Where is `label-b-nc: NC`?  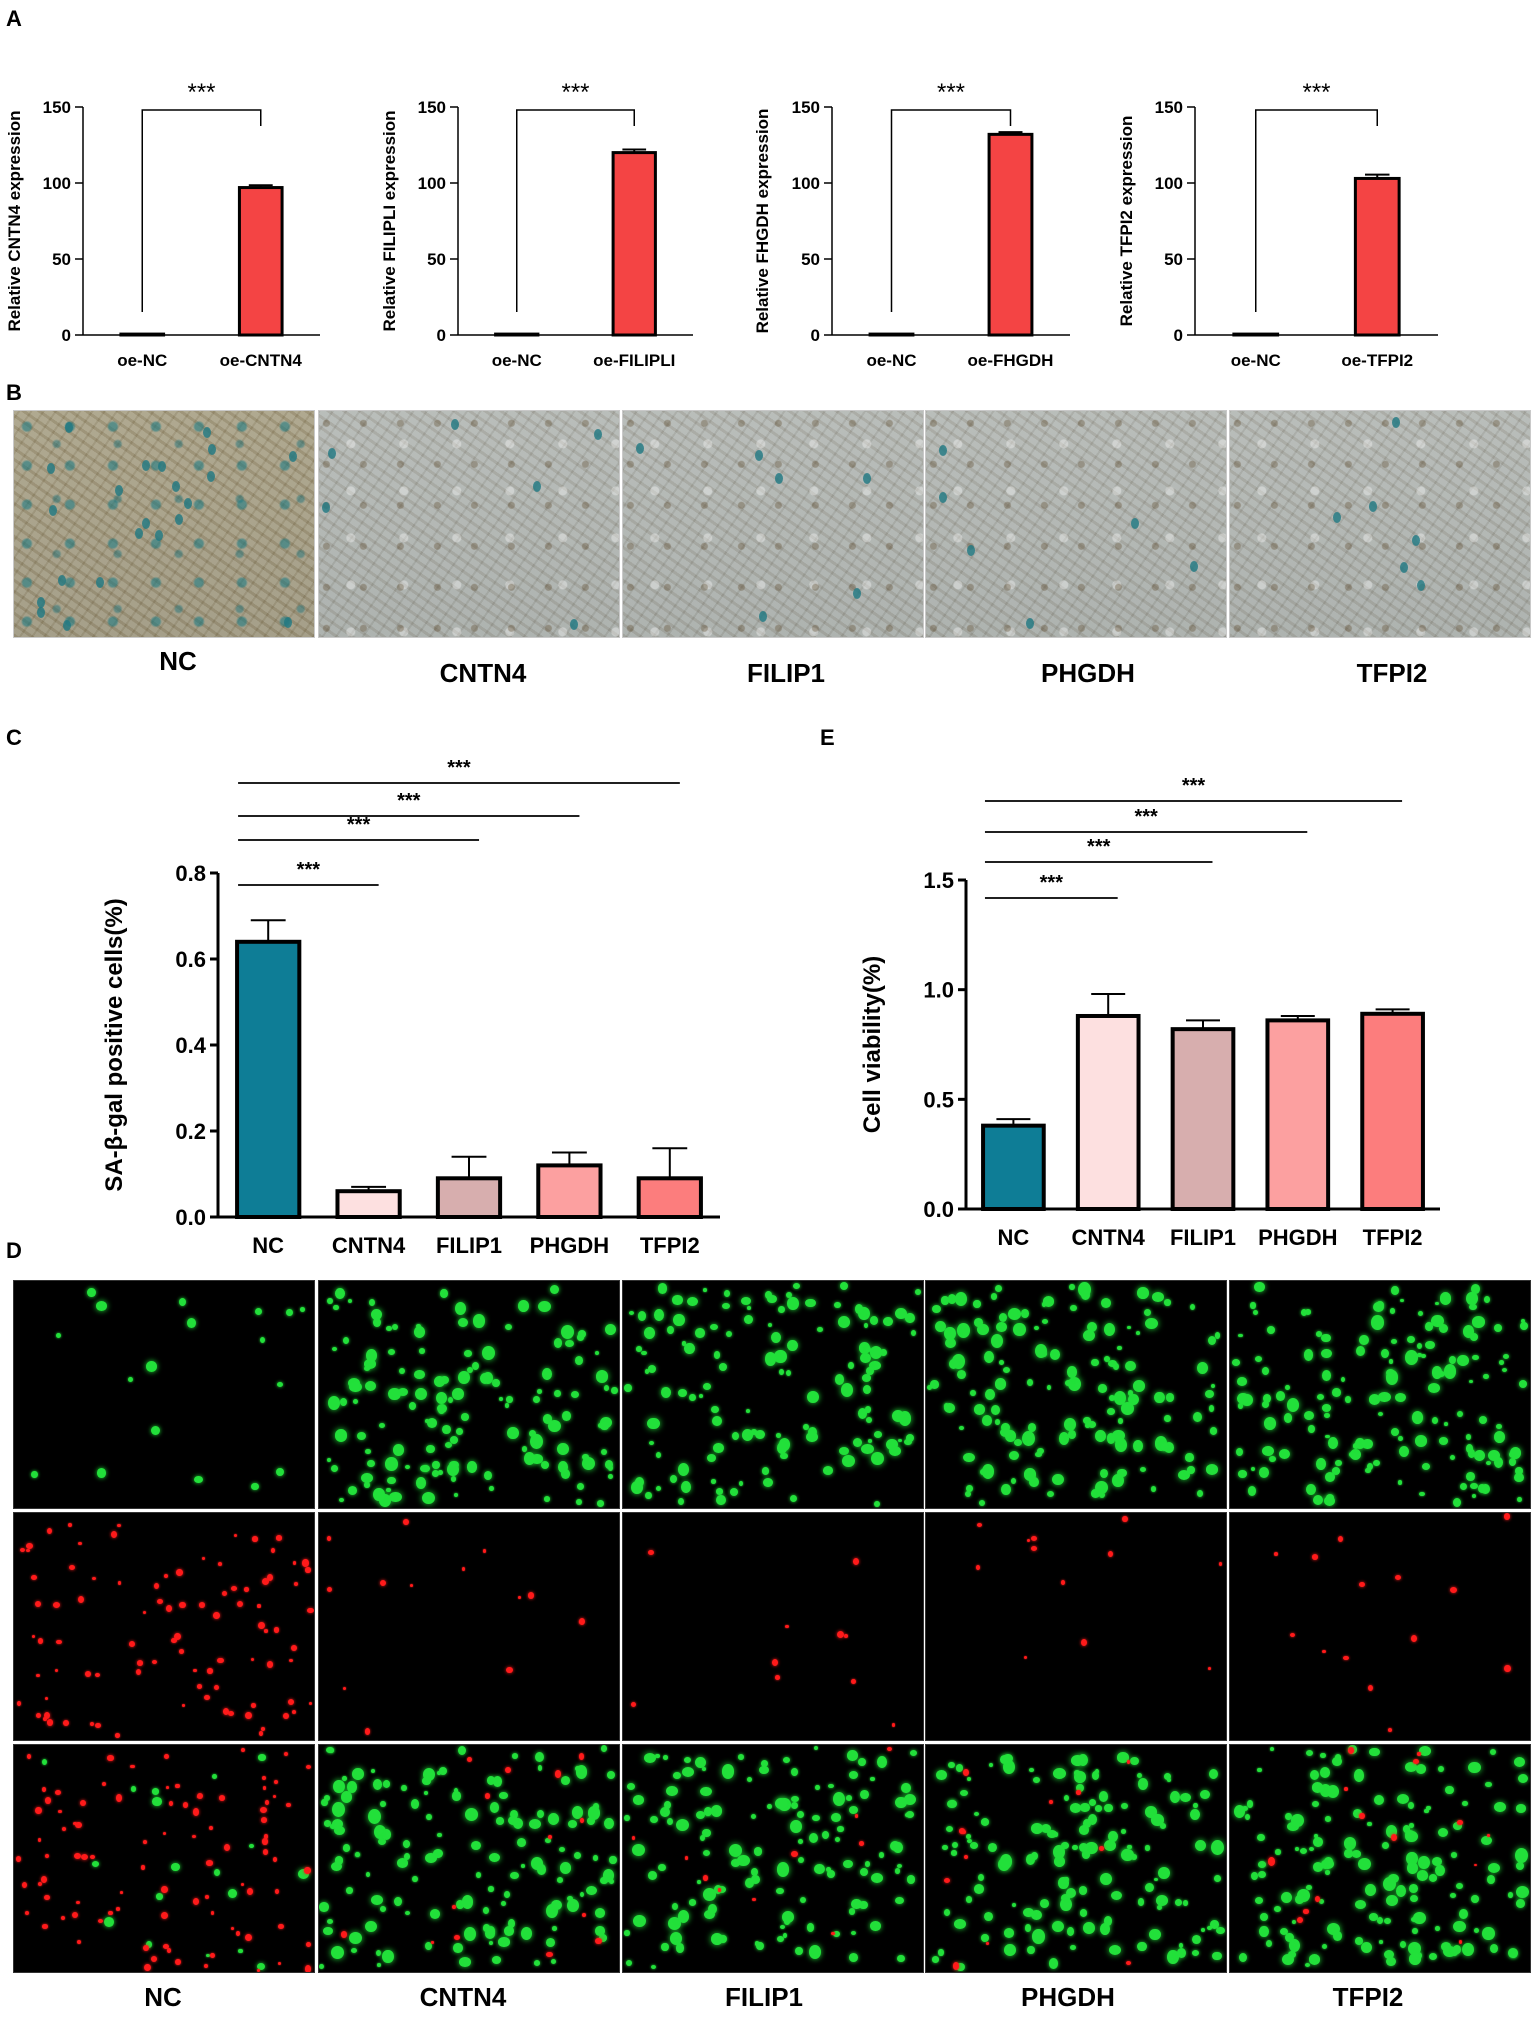
label-b-nc: NC is located at coordinates (178, 661).